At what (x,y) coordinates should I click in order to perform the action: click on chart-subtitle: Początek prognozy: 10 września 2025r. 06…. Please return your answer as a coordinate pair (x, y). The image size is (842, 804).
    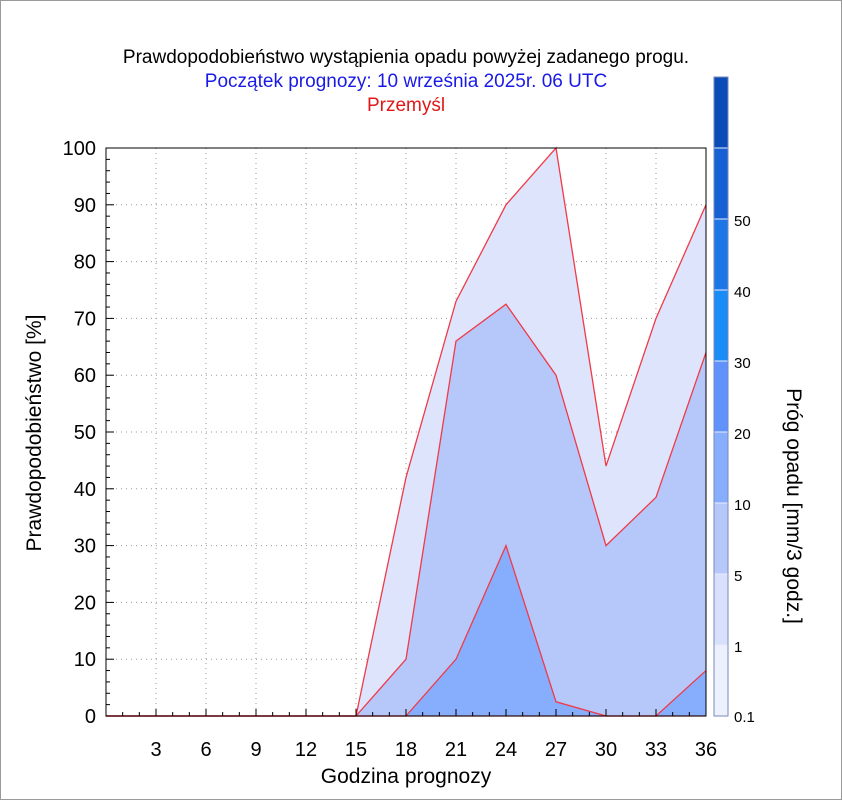
    Looking at the image, I should click on (406, 81).